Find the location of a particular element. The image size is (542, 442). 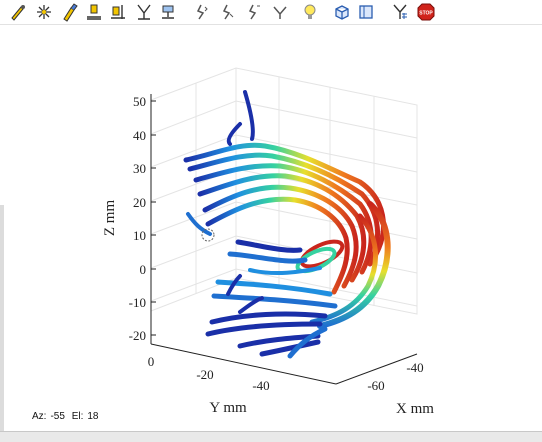

grid-tool-icon is located at coordinates (400, 12).